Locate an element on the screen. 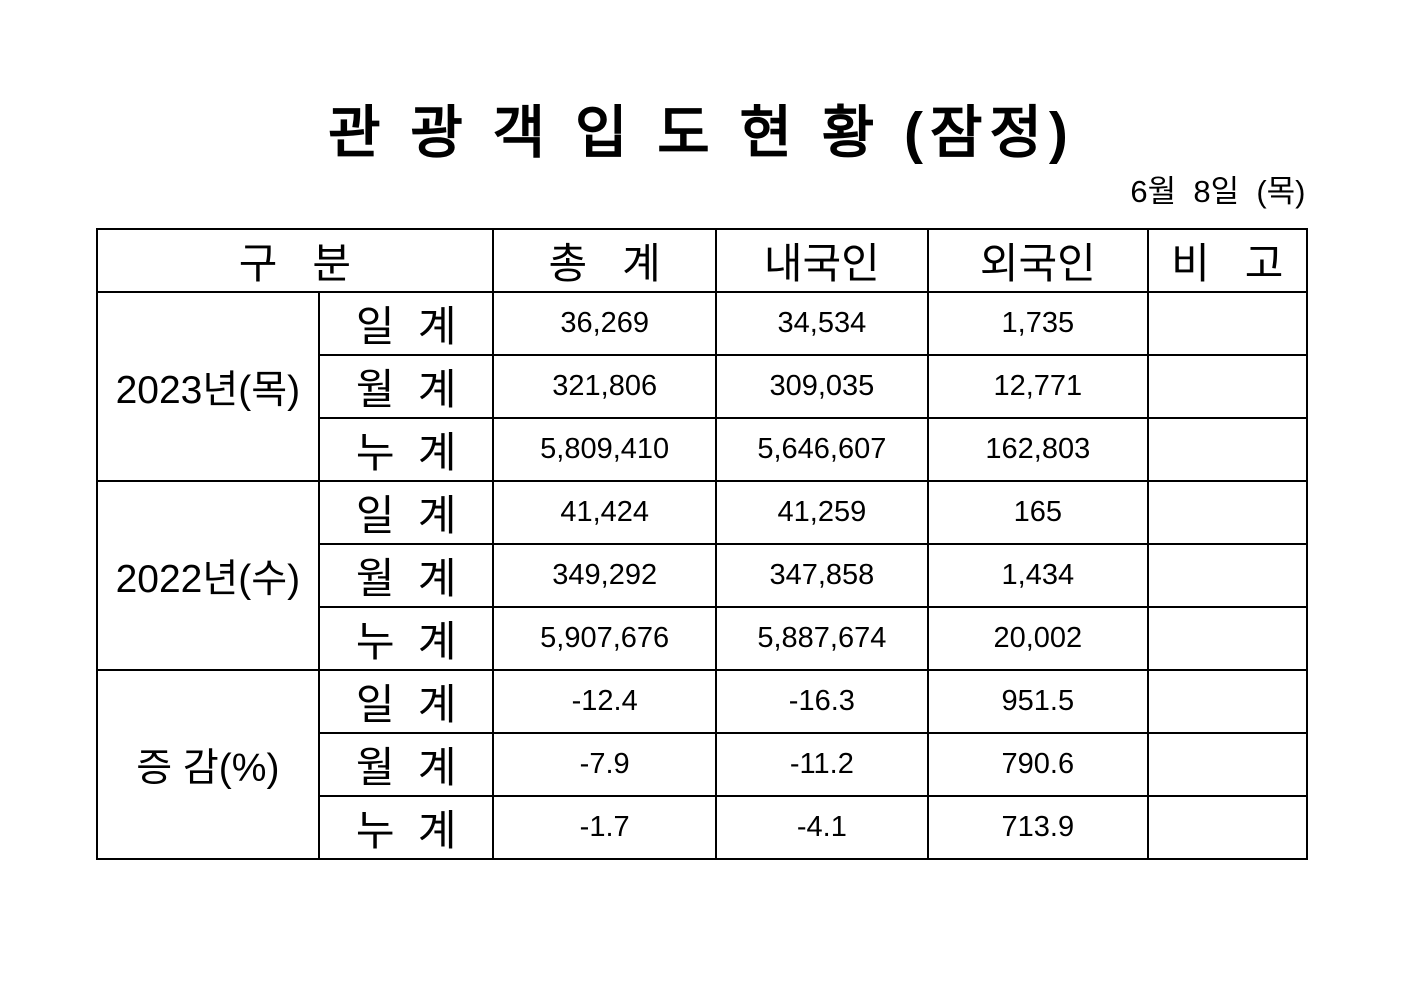  page-title: 관 광 객 입 도 현 황 (잠정) is located at coordinates (701, 133).